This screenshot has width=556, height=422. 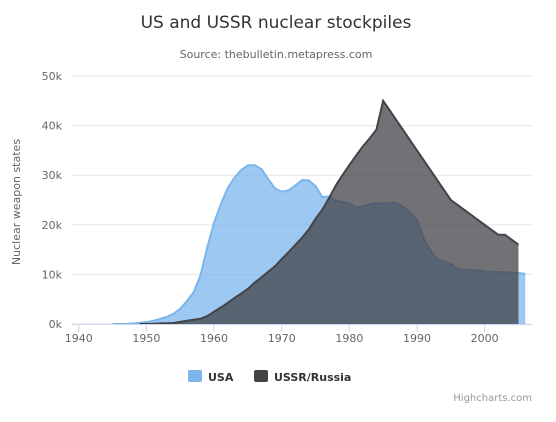 I want to click on x-tick-label: 1970, so click(x=282, y=338).